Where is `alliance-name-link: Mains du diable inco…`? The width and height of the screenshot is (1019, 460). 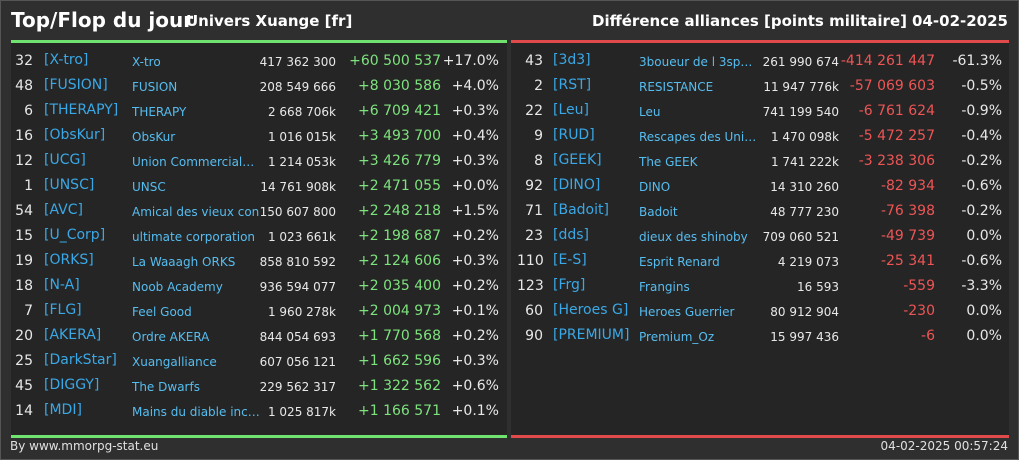 alliance-name-link: Mains du diable inco… is located at coordinates (196, 412).